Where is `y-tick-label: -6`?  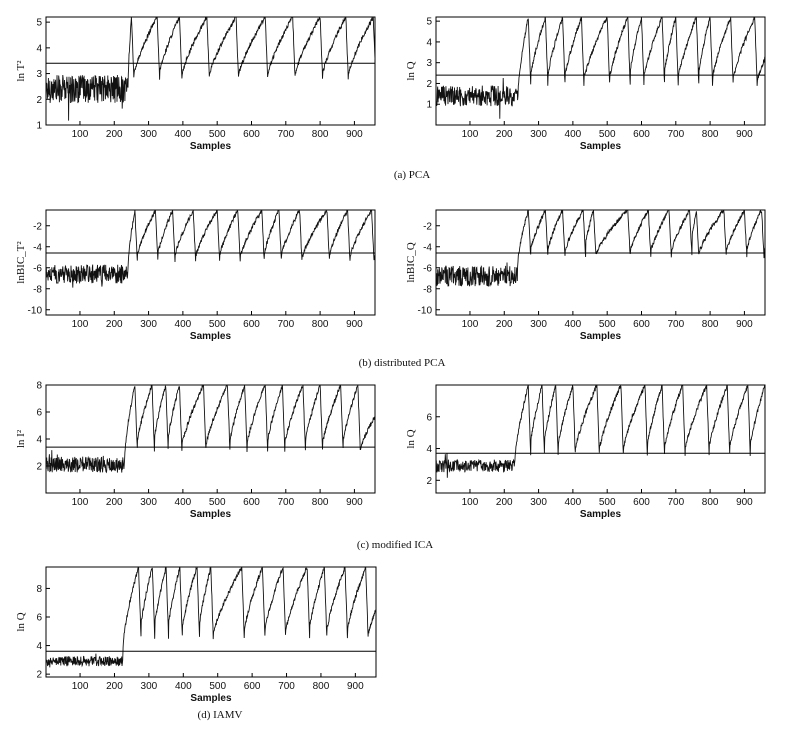
y-tick-label: -6 is located at coordinates (37, 268).